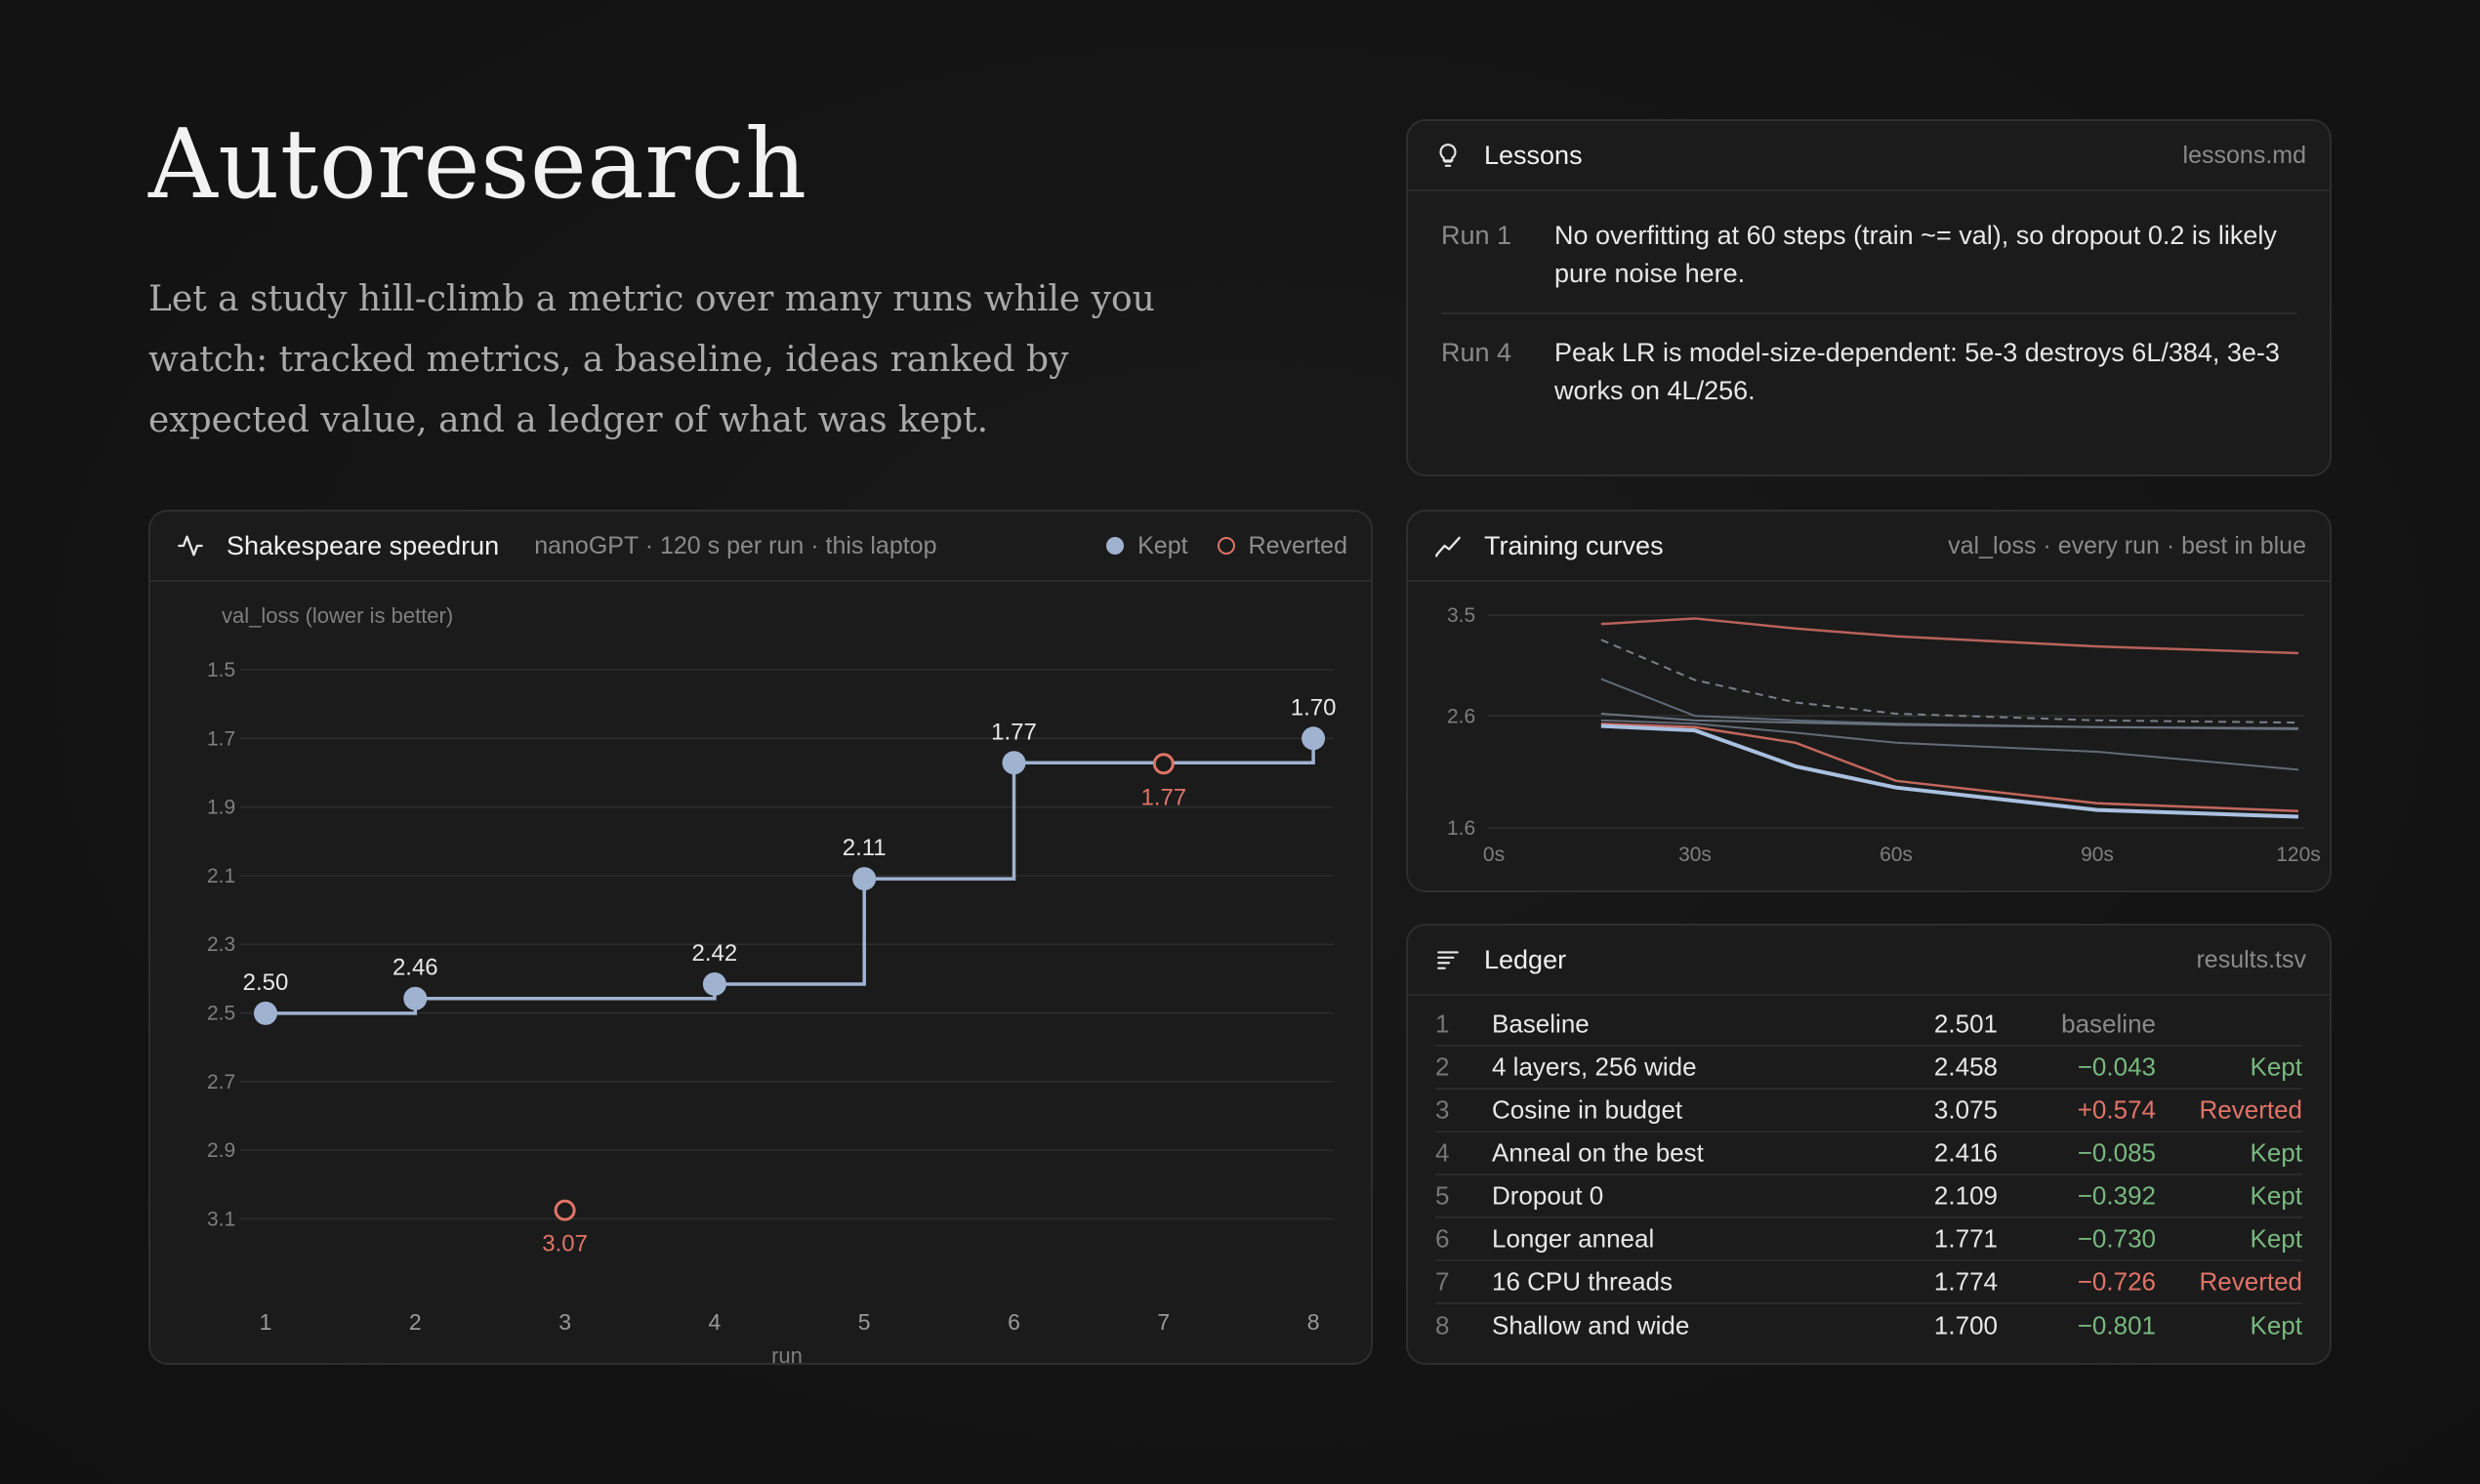 Image resolution: width=2480 pixels, height=1484 pixels. Describe the element at coordinates (2116, 1281) in the screenshot. I see `row-delta: −0.726` at that location.